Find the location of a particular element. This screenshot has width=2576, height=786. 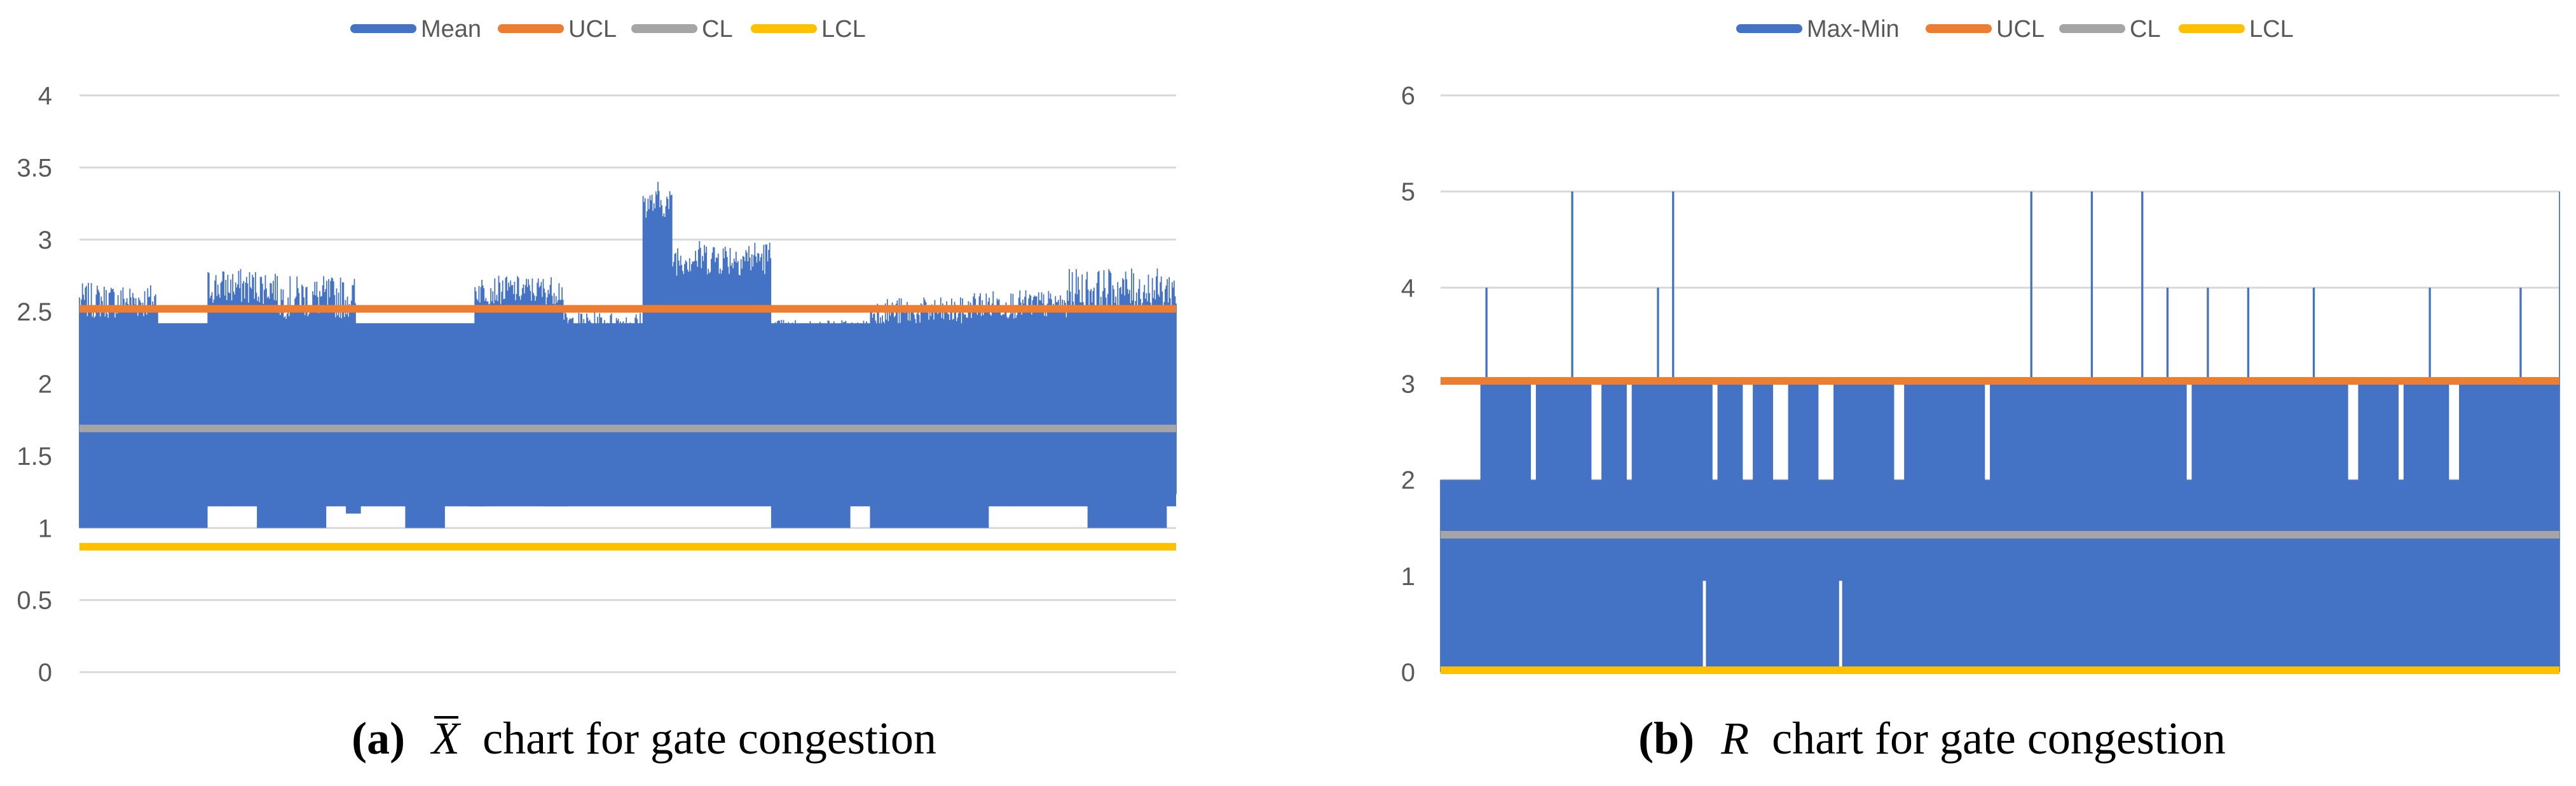

legend-item: Mean is located at coordinates (415, 30).